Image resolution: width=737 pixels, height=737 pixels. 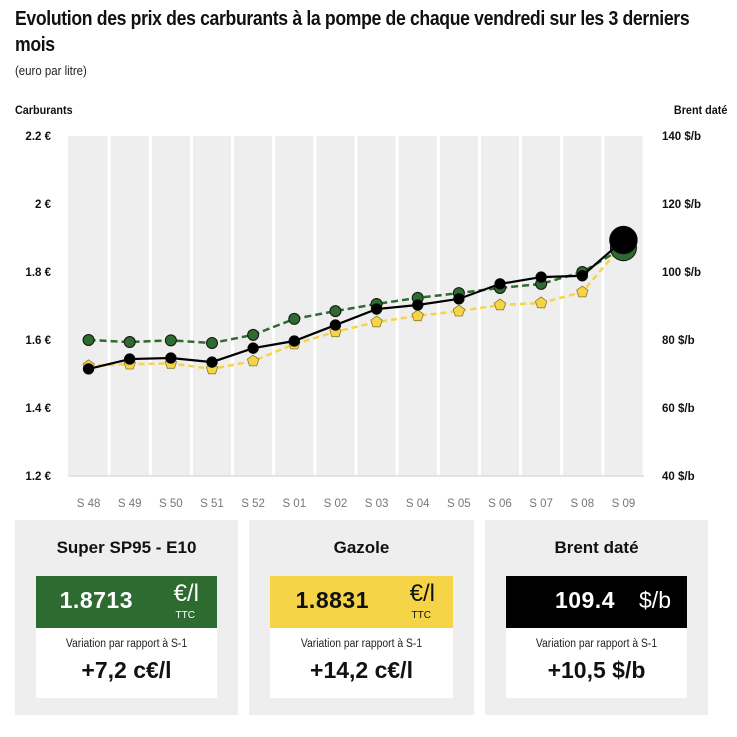 I want to click on variation-box: Variation par rapport à S-1 +14,2 c€/l, so click(x=361, y=663).